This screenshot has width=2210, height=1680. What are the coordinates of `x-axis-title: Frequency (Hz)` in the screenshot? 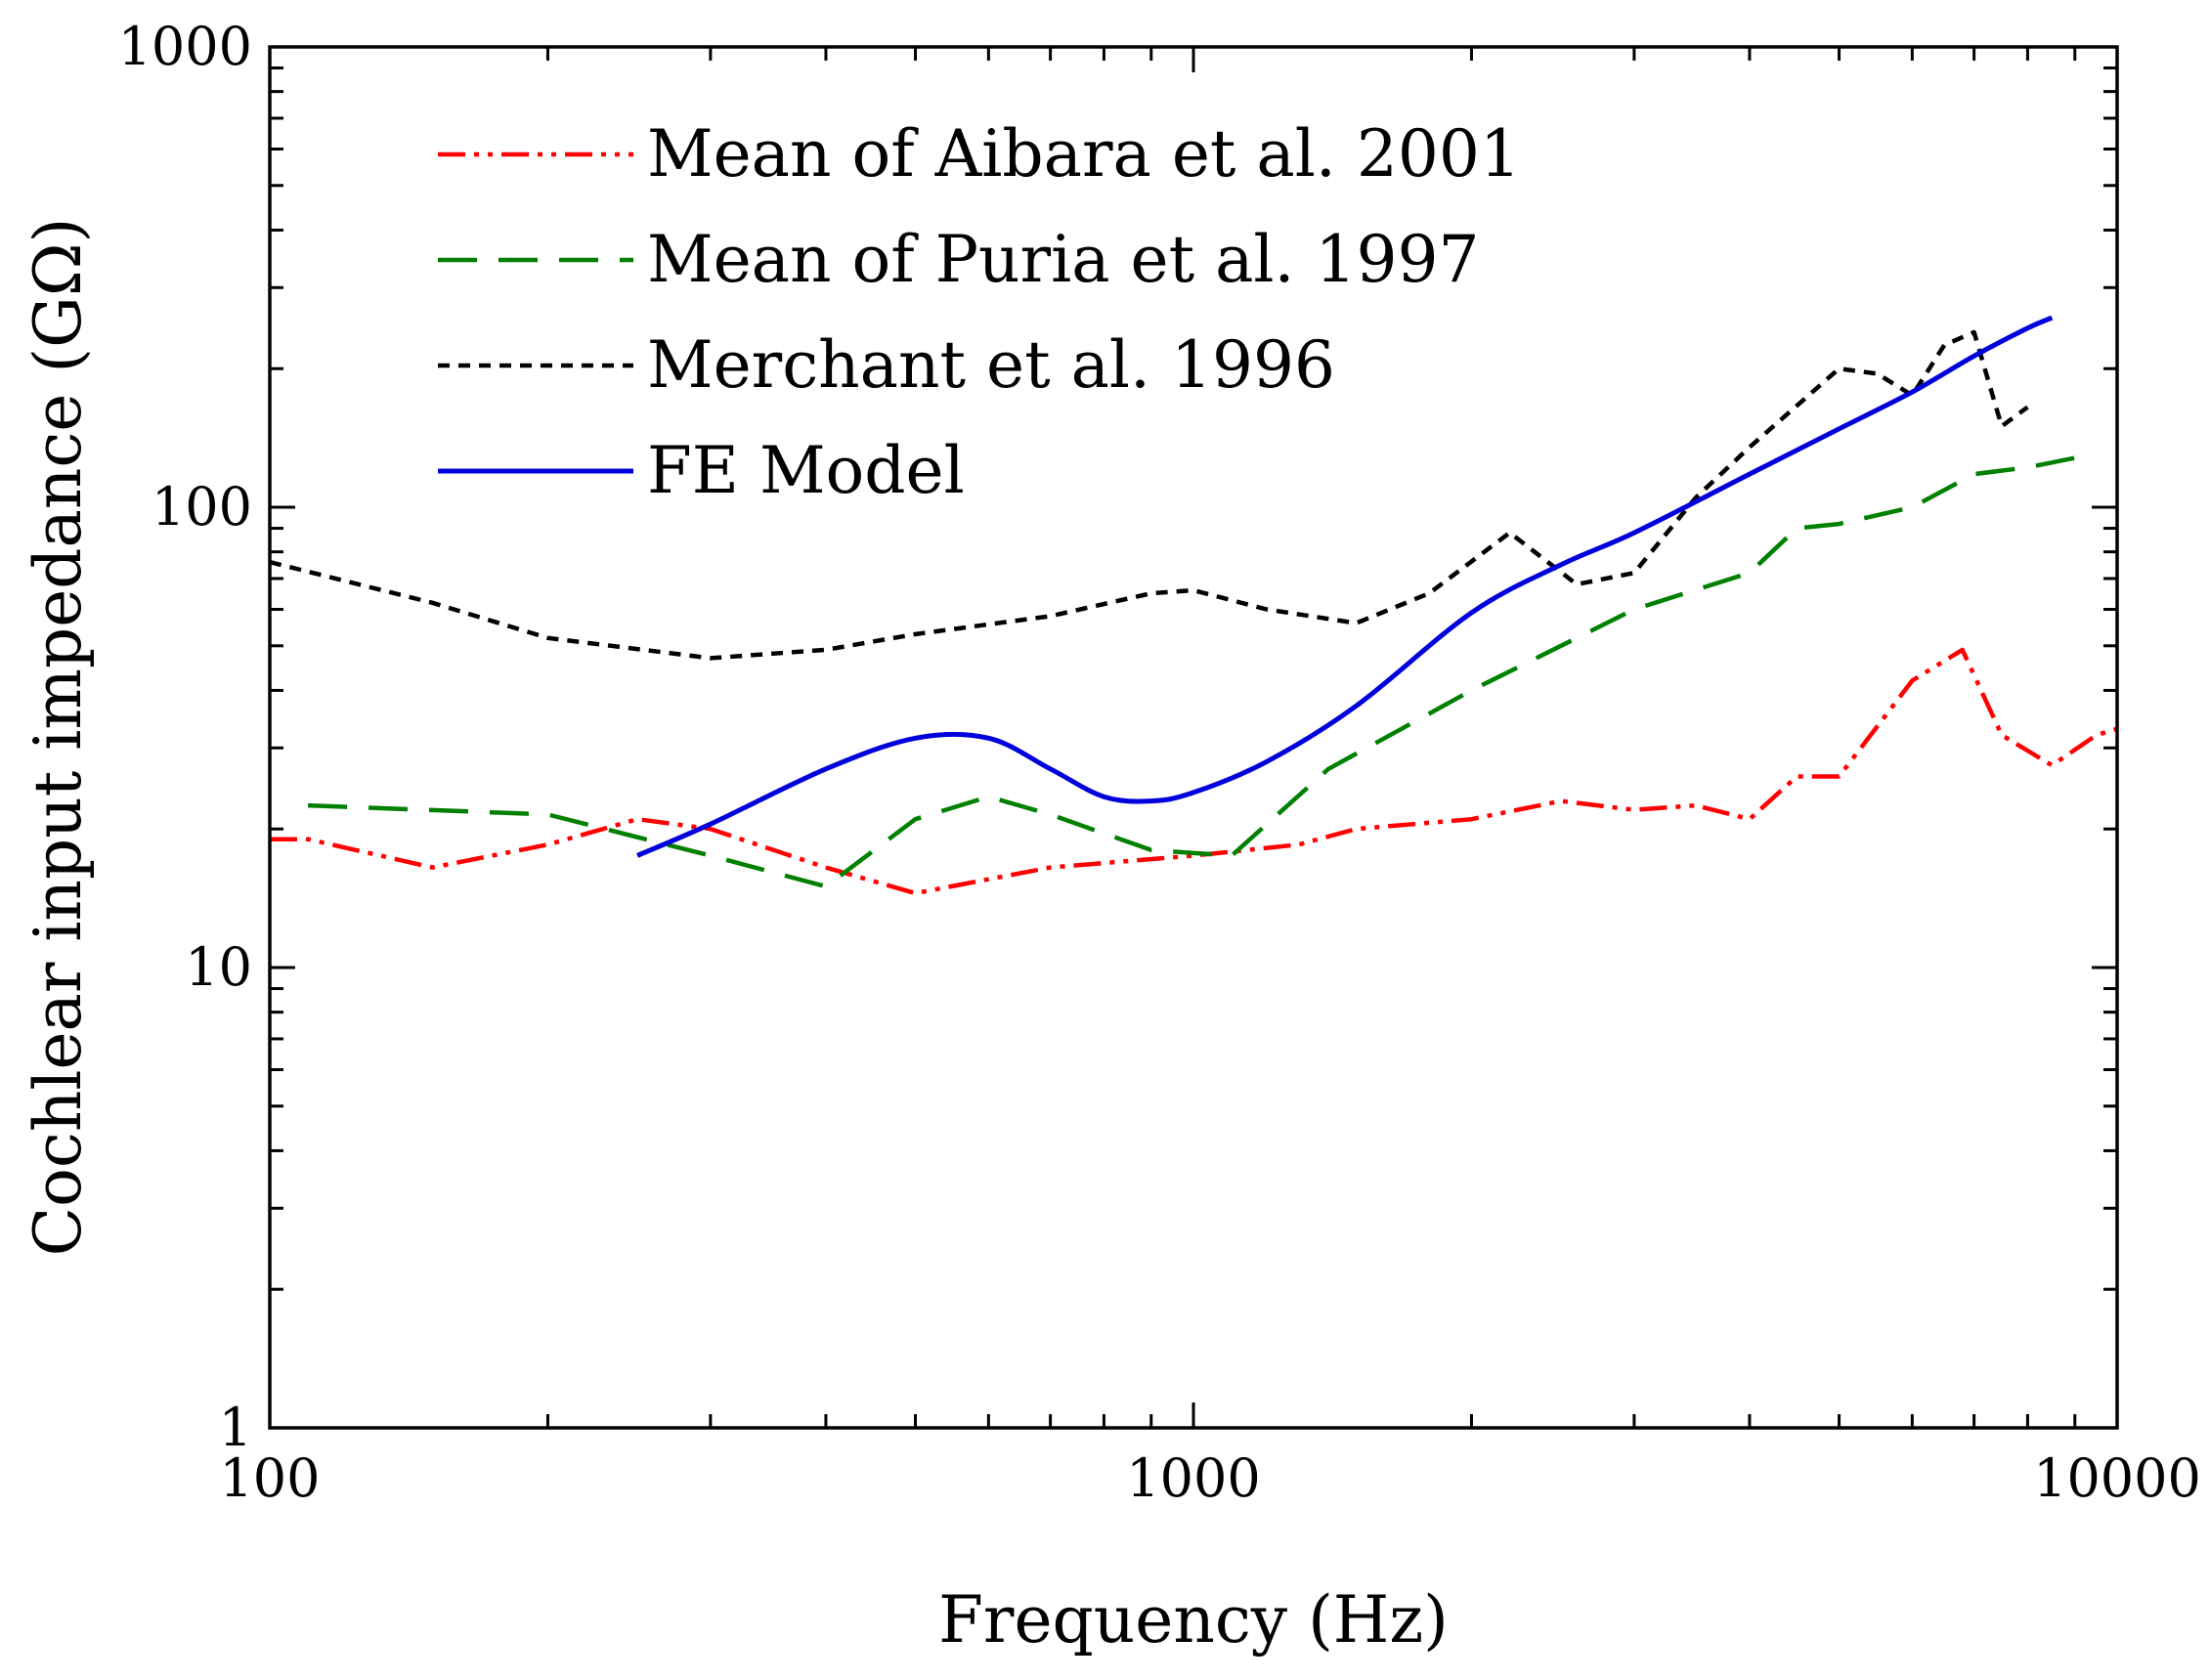 It's located at (1193, 1620).